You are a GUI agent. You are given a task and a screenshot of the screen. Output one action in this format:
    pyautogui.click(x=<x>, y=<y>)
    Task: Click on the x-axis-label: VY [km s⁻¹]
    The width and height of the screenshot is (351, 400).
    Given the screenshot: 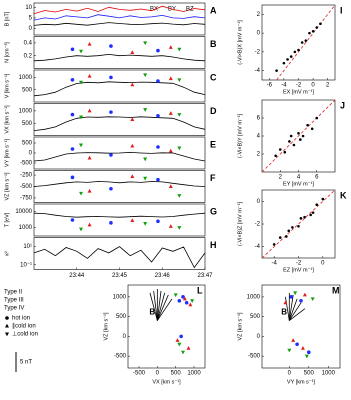 What is the action you would take?
    pyautogui.click(x=301, y=382)
    